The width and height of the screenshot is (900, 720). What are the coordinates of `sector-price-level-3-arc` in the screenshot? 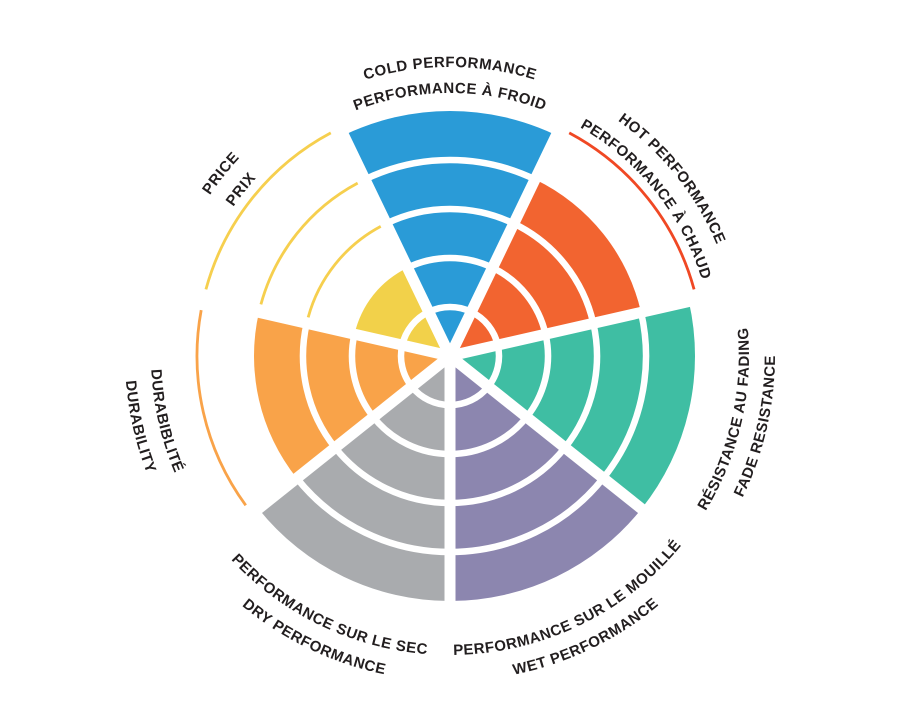 It's located at (344, 271).